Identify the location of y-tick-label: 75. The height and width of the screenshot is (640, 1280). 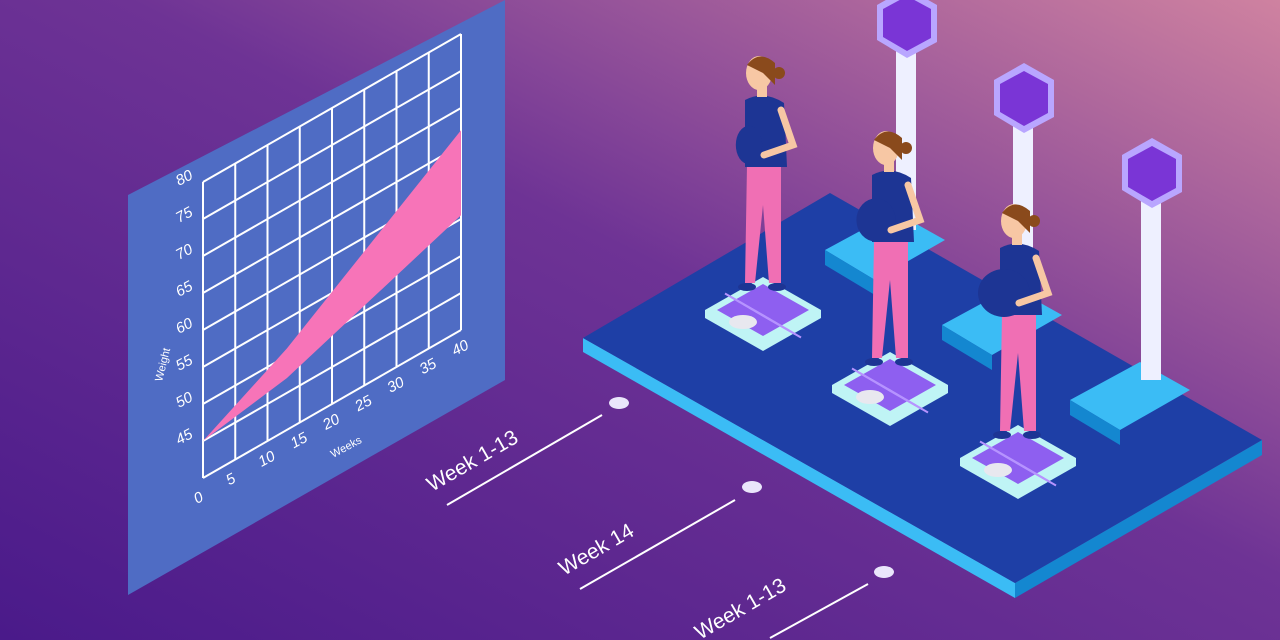
(184, 214).